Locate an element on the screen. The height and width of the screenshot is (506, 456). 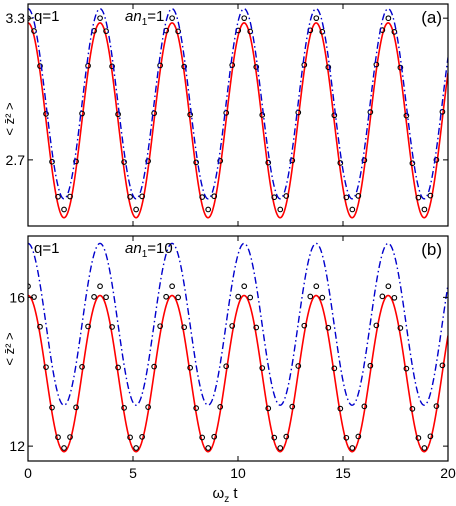
y-tick-label: 12 is located at coordinates (17, 446).